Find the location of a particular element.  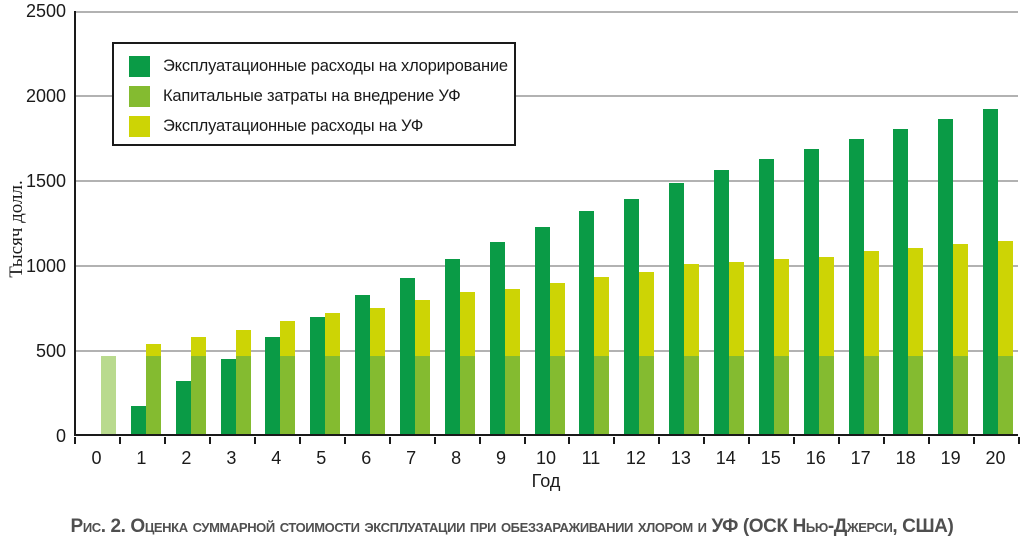

x-axis-tick-labels: 0 1 2 3 4 5 6 7 8 9 10 11 12 13 14 15 16 17 18 19 20 is located at coordinates (546, 458).